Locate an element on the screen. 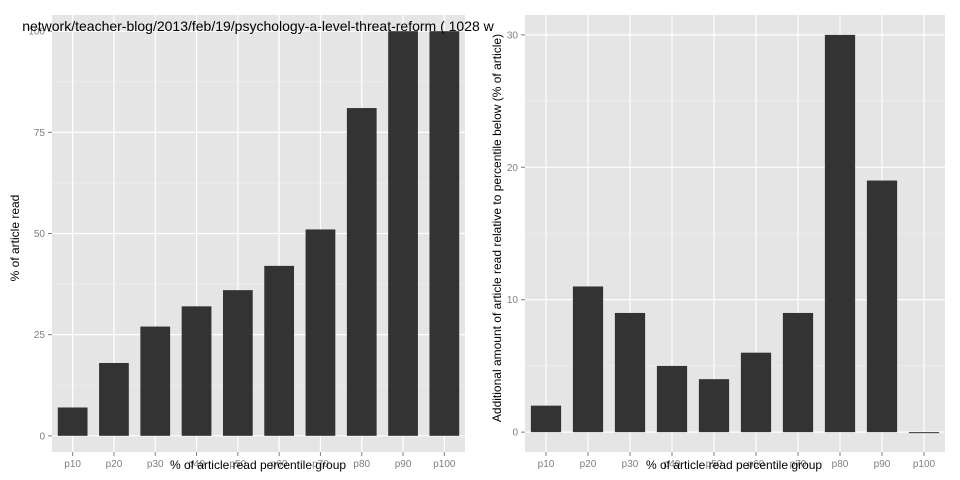 This screenshot has height=480, width=960. y-tick-label: 100 is located at coordinates (36, 32).